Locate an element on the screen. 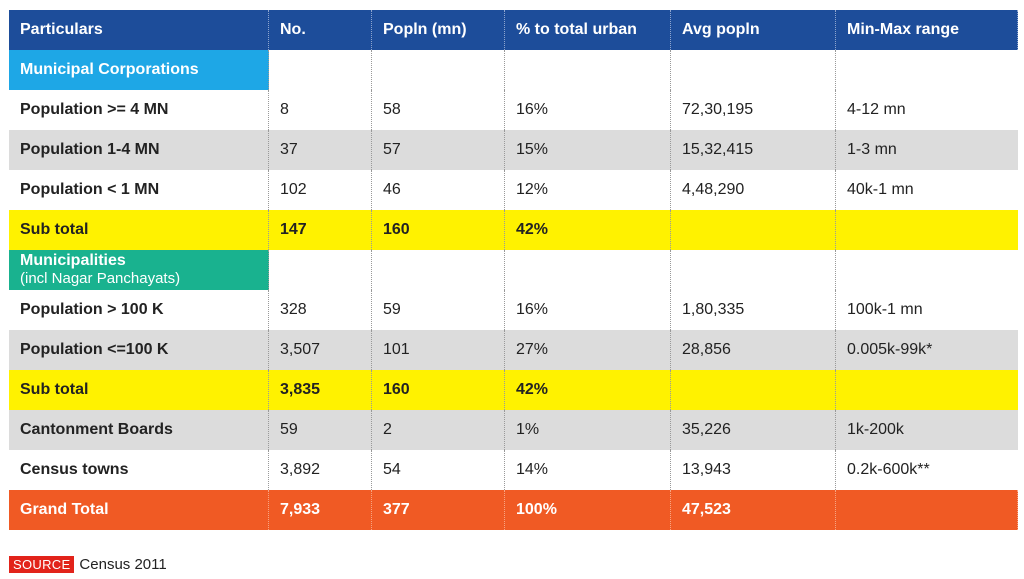 Image resolution: width=1024 pixels, height=579 pixels. cell-popln: 46 is located at coordinates (438, 190).